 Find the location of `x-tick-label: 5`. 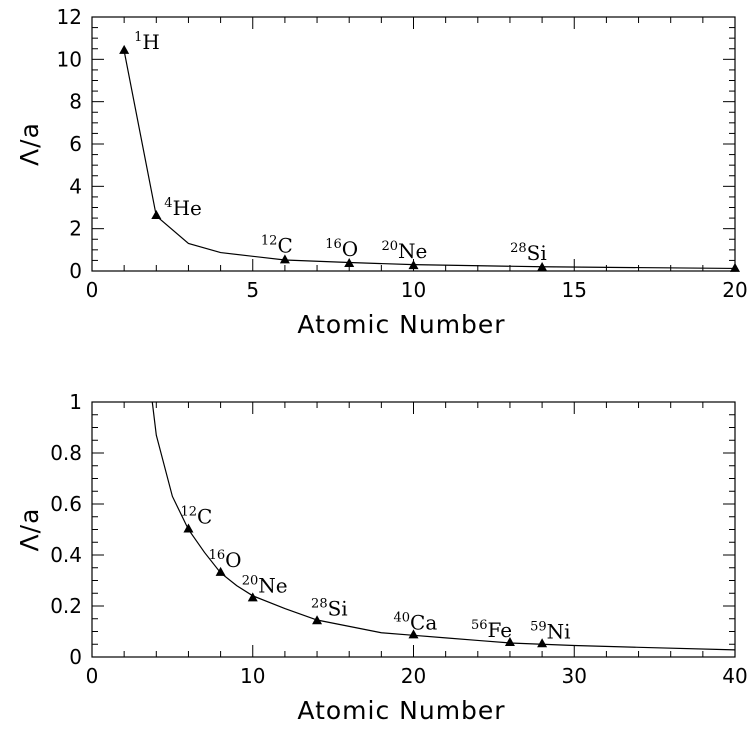

x-tick-label: 5 is located at coordinates (252, 290).